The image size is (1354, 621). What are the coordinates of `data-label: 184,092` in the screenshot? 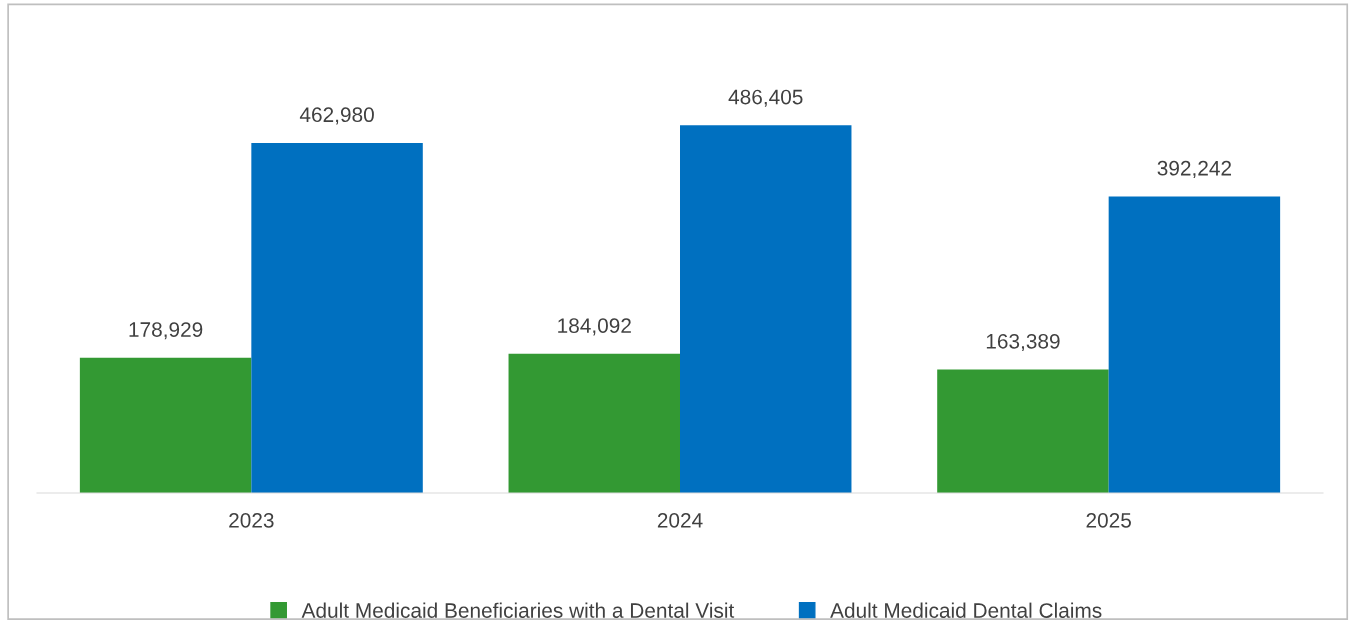 It's located at (594, 327).